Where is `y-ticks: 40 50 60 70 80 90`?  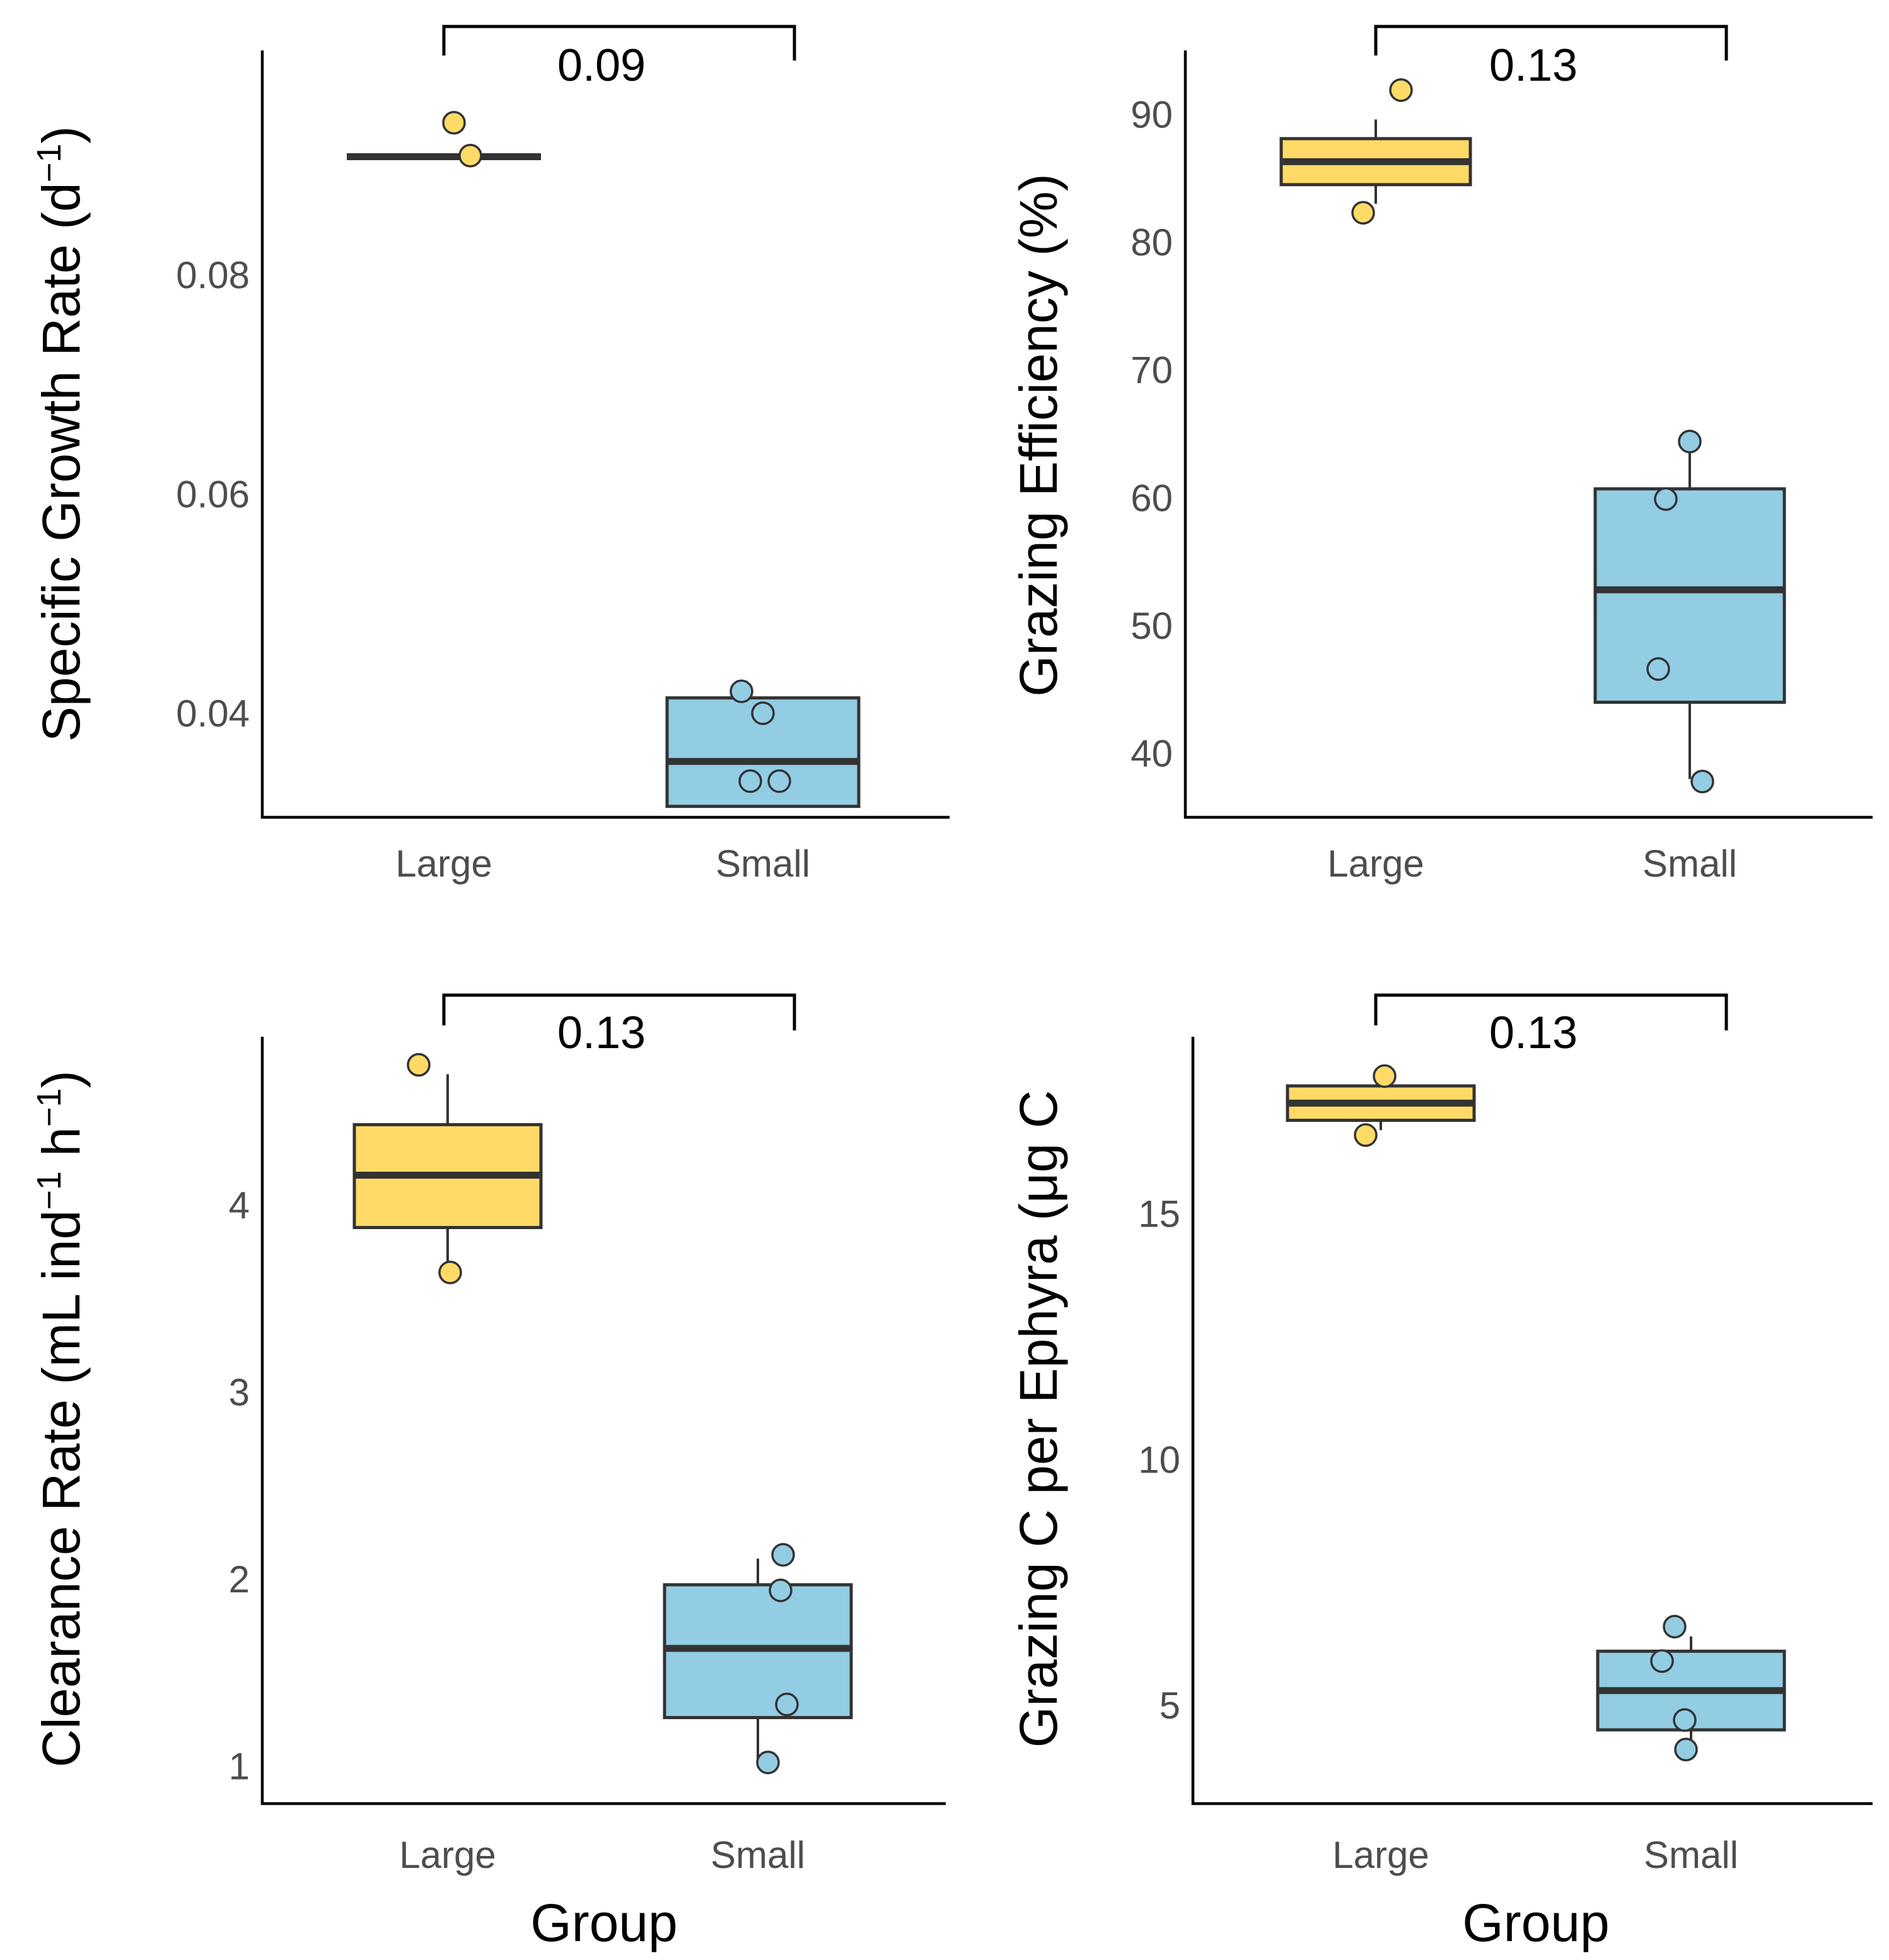 y-ticks: 40 50 60 70 80 90 is located at coordinates (1151, 433).